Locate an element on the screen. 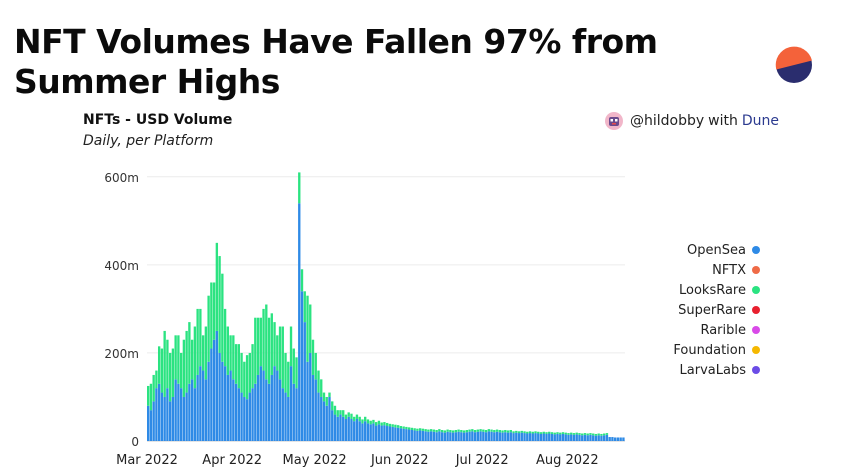 The height and width of the screenshot is (476, 845). legend-item-superrare: SuperRare is located at coordinates (700, 310).